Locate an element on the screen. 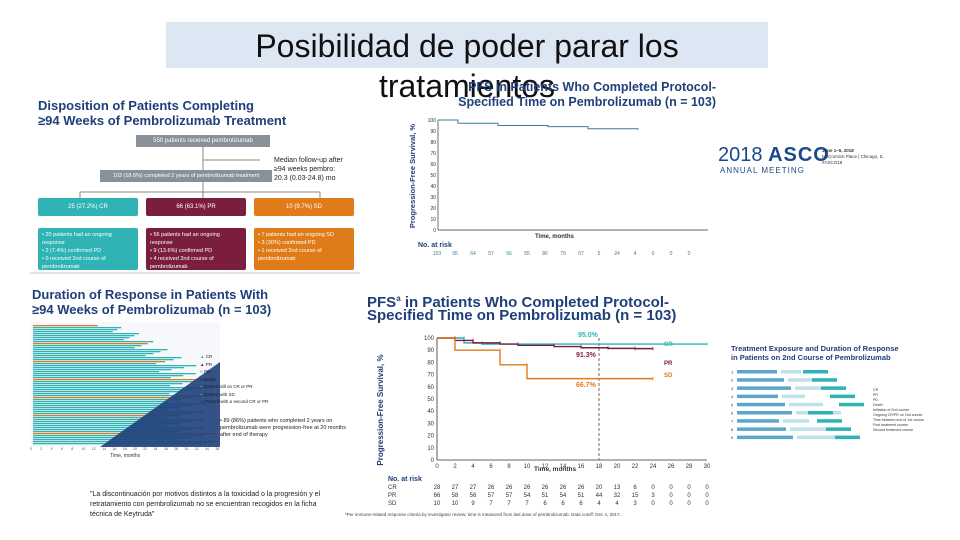 The height and width of the screenshot is (540, 960). disposition-title-1: Disposition of Patients Completing is located at coordinates (146, 105).